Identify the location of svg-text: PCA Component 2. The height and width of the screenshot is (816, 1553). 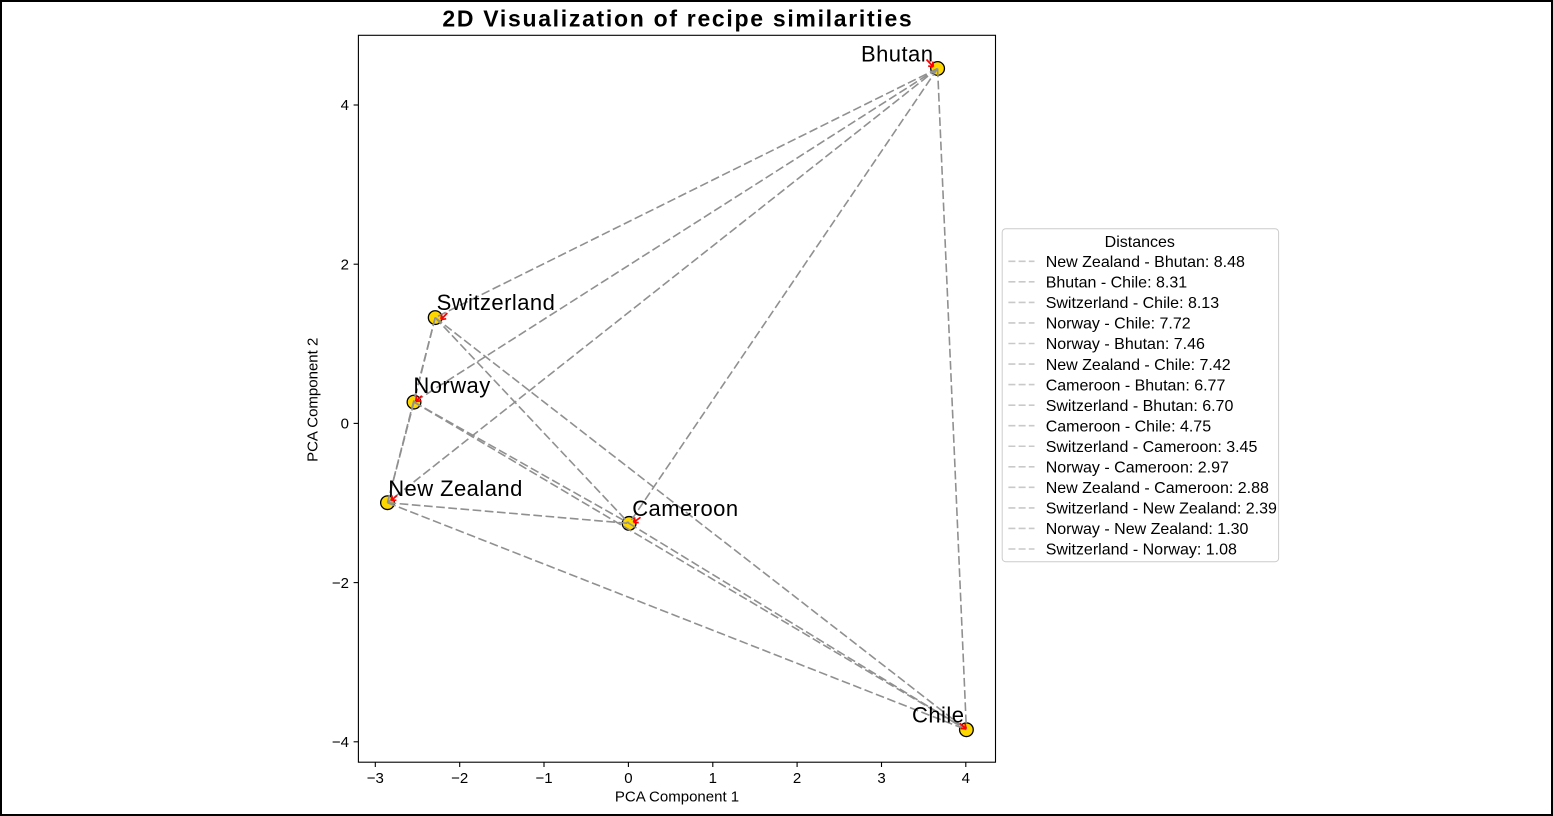
(313, 400).